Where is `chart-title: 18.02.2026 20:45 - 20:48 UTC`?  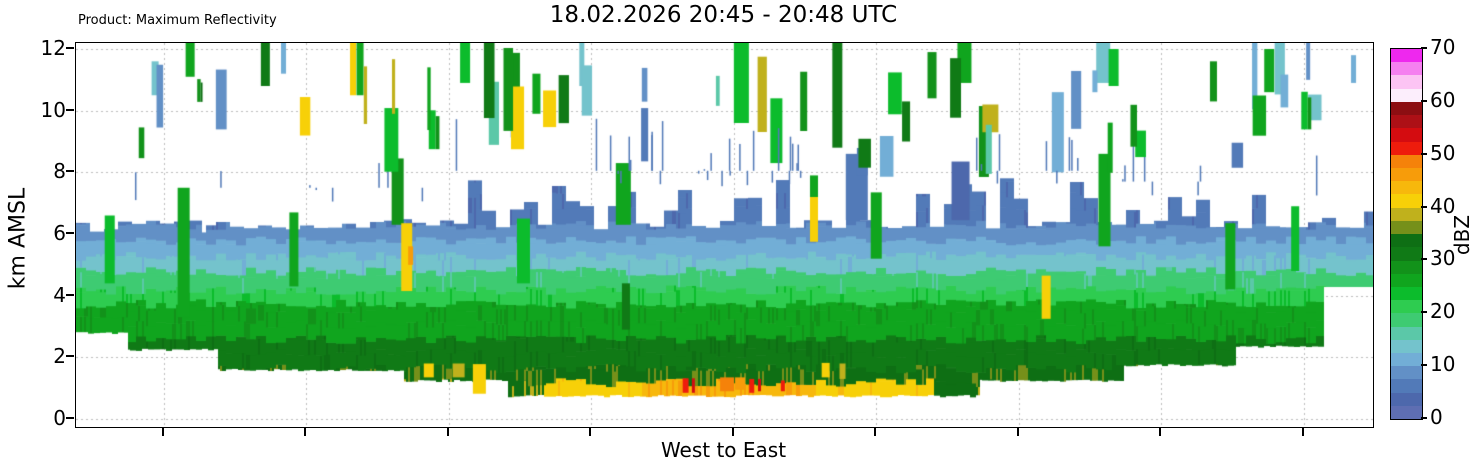
chart-title: 18.02.2026 20:45 - 20:48 UTC is located at coordinates (723, 15).